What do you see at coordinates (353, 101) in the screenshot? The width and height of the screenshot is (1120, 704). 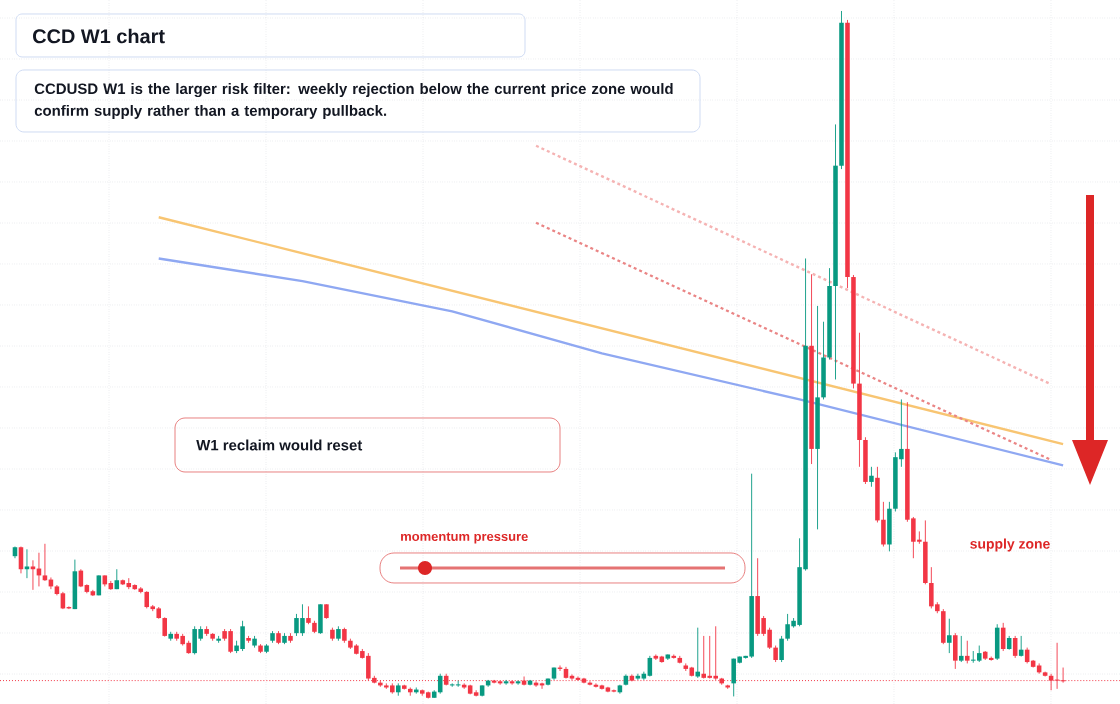 I see `annotation: CCDUSD W1 is the larger risk filter: weekly rejection below the current price zone would confirm supply rather than a temporary pullback.` at bounding box center [353, 101].